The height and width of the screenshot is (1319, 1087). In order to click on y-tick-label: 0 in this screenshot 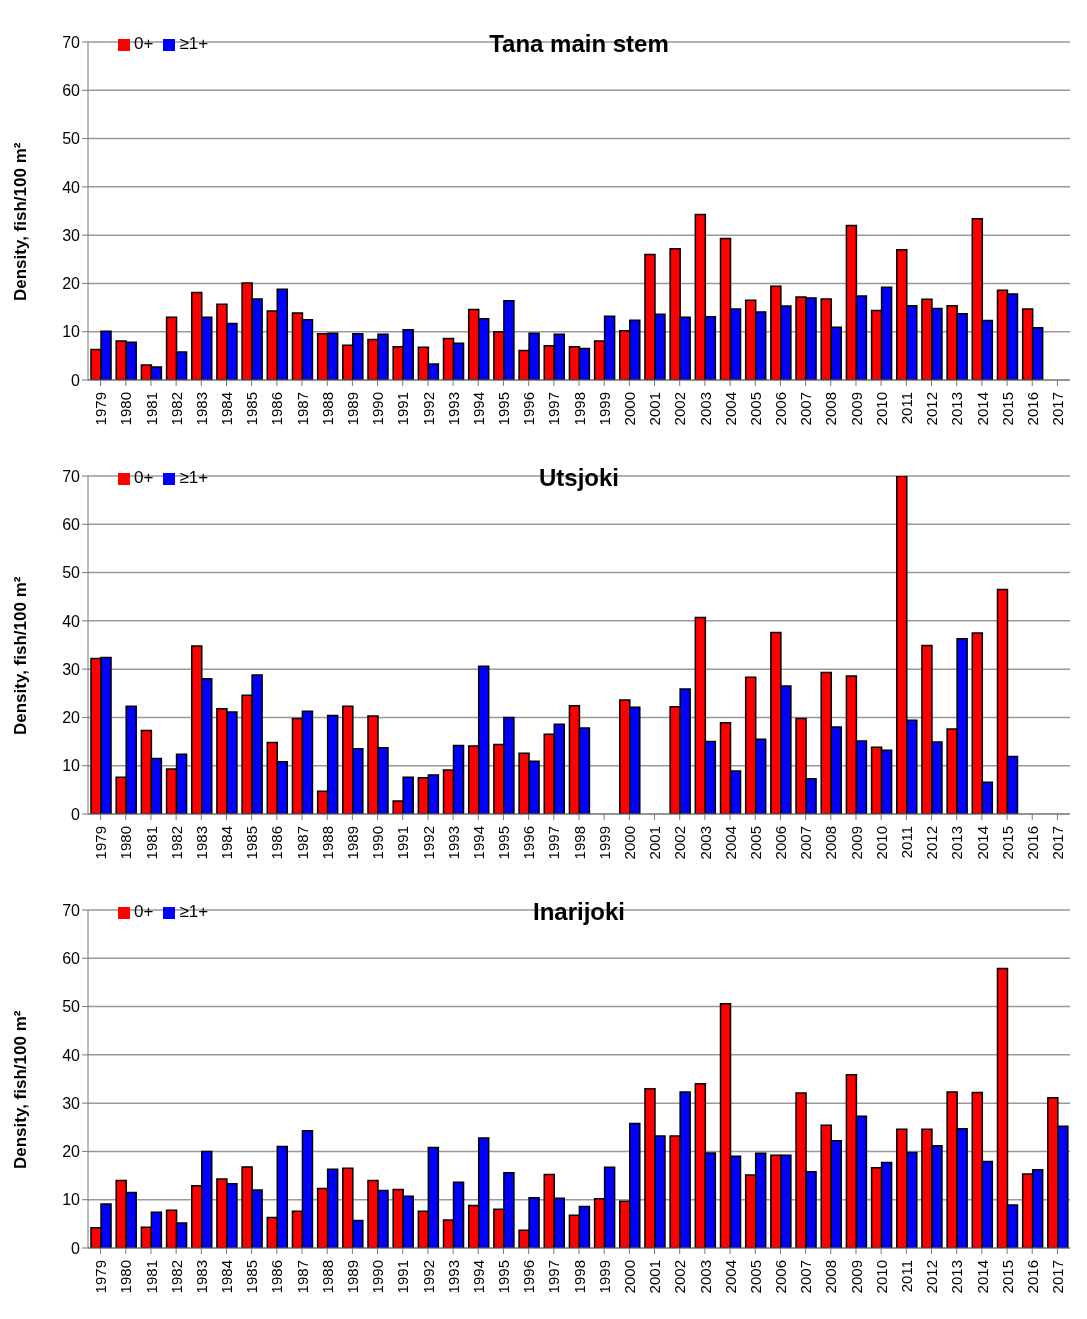, I will do `click(76, 380)`.